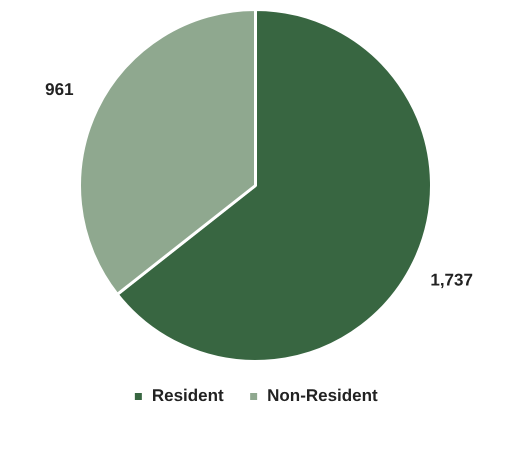 Image resolution: width=511 pixels, height=455 pixels. What do you see at coordinates (451, 280) in the screenshot?
I see `data-label: 1,737` at bounding box center [451, 280].